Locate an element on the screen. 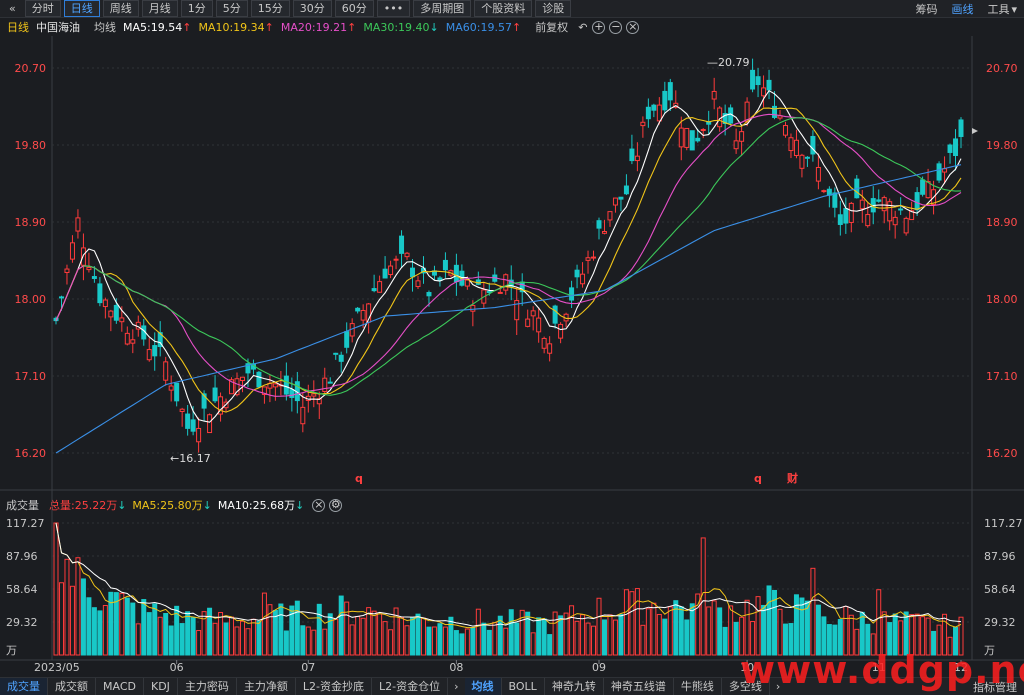 Image resolution: width=1024 pixels, height=695 pixels. period-button: 1分 is located at coordinates (196, 8).